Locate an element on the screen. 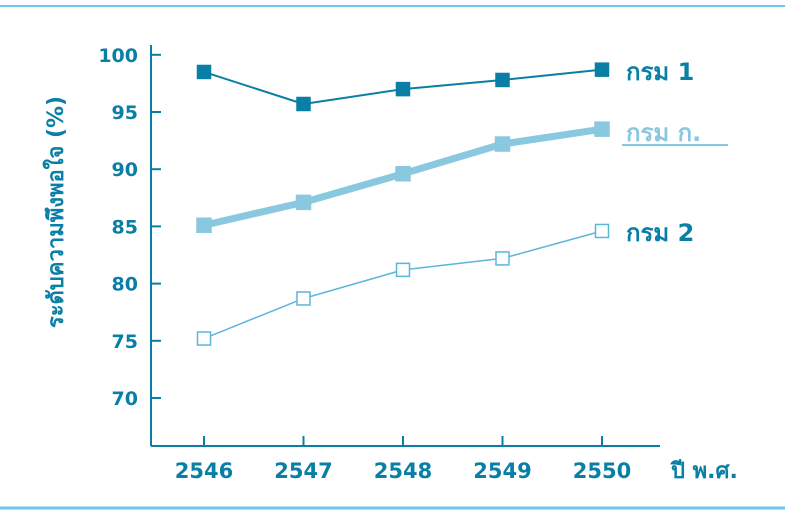 The image size is (785, 514). y-tick-label: 80 is located at coordinates (125, 285).